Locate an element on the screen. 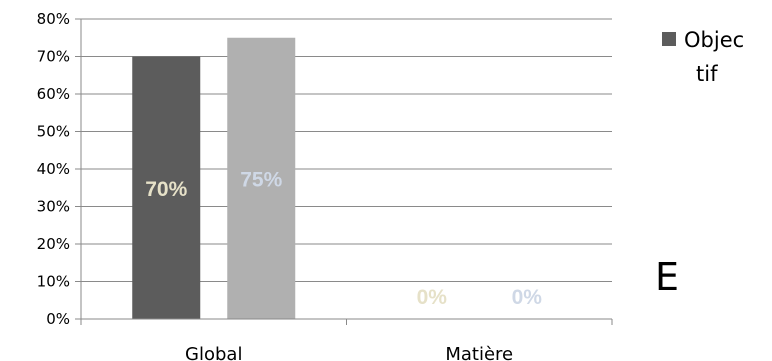 The image size is (772, 361). x-tick-label: Matière is located at coordinates (479, 352).